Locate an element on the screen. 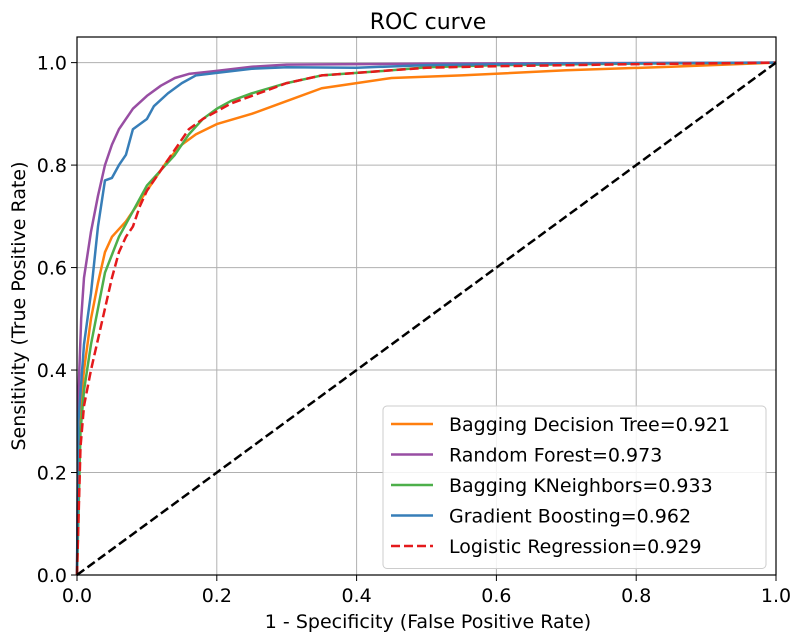 The width and height of the screenshot is (802, 641). x-tick-label: 0.2 is located at coordinates (217, 596).